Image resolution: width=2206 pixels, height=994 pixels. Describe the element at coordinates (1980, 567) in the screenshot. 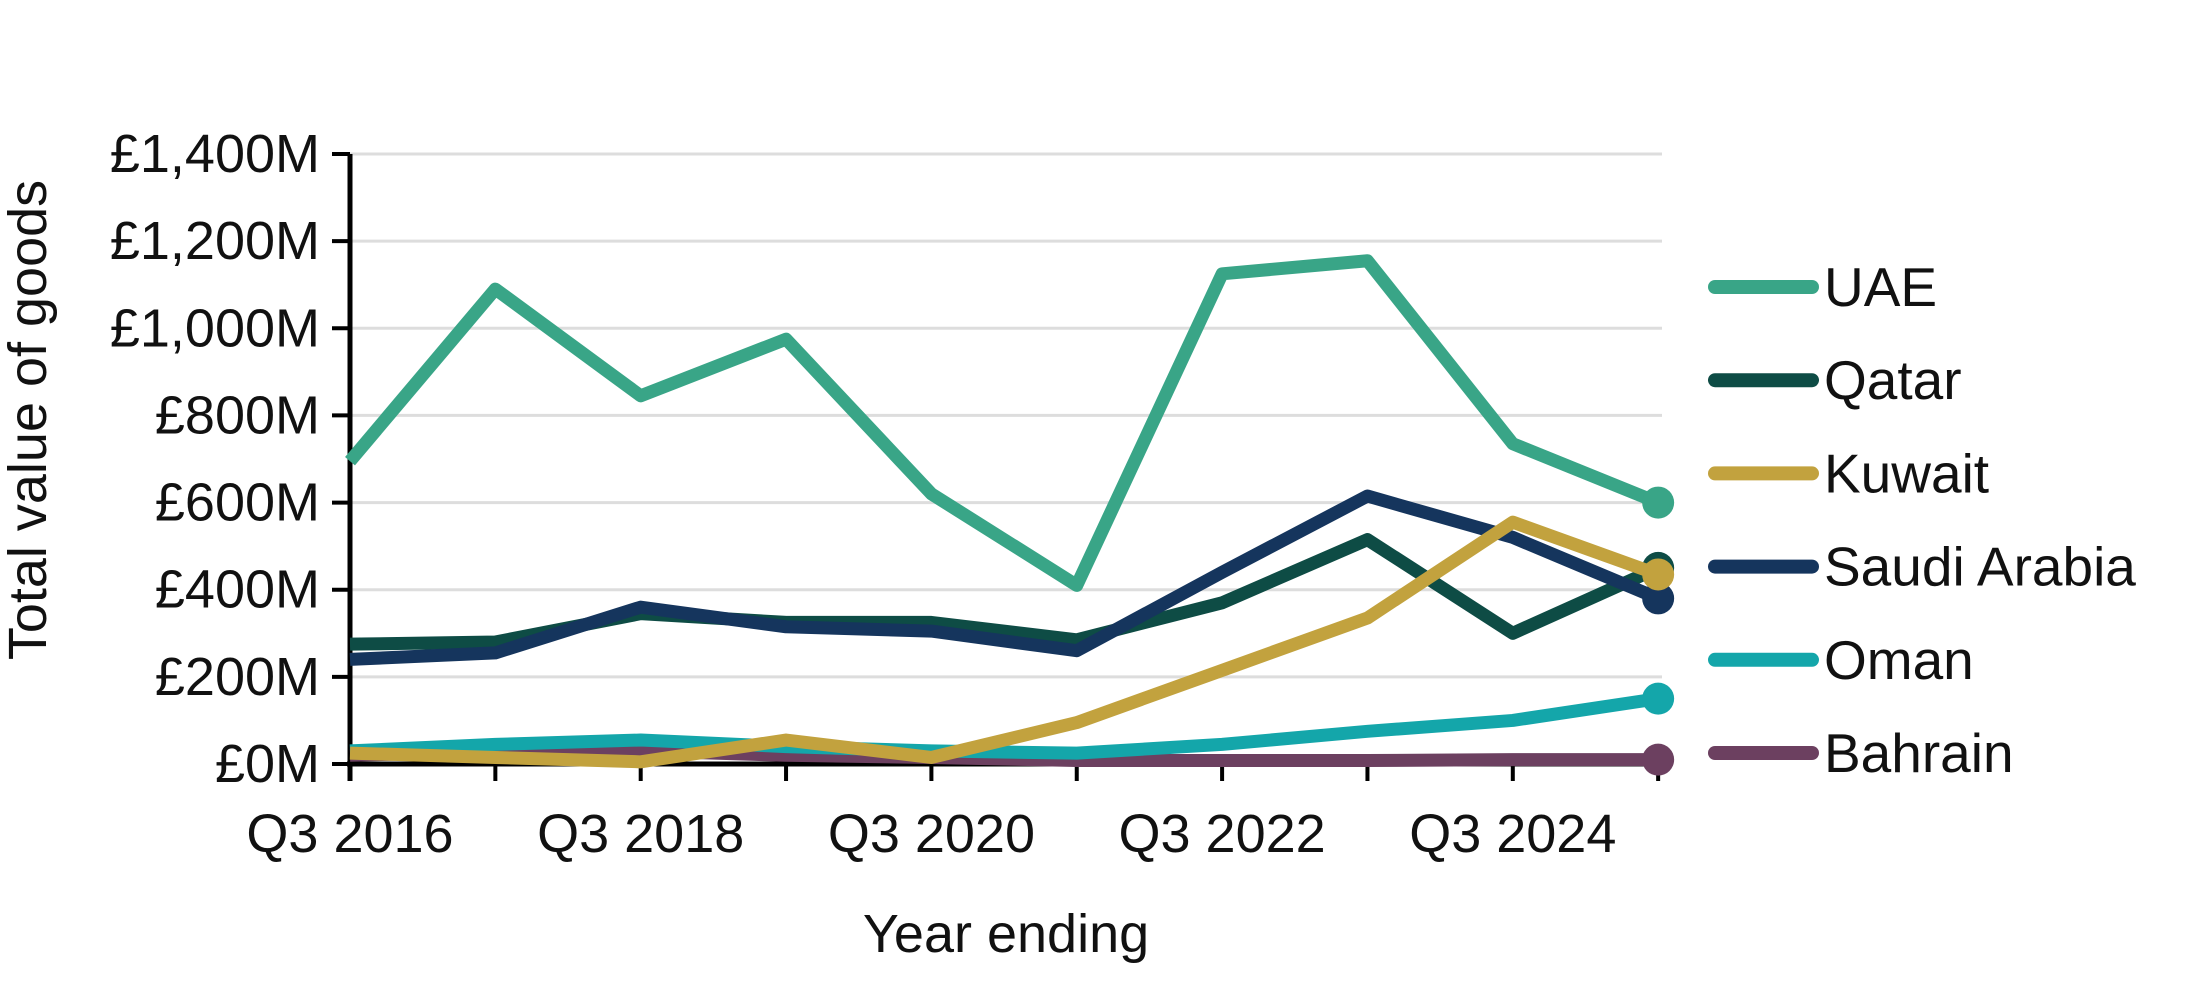

I see `legend-label-saudi-arabia: Saudi Arabia` at that location.